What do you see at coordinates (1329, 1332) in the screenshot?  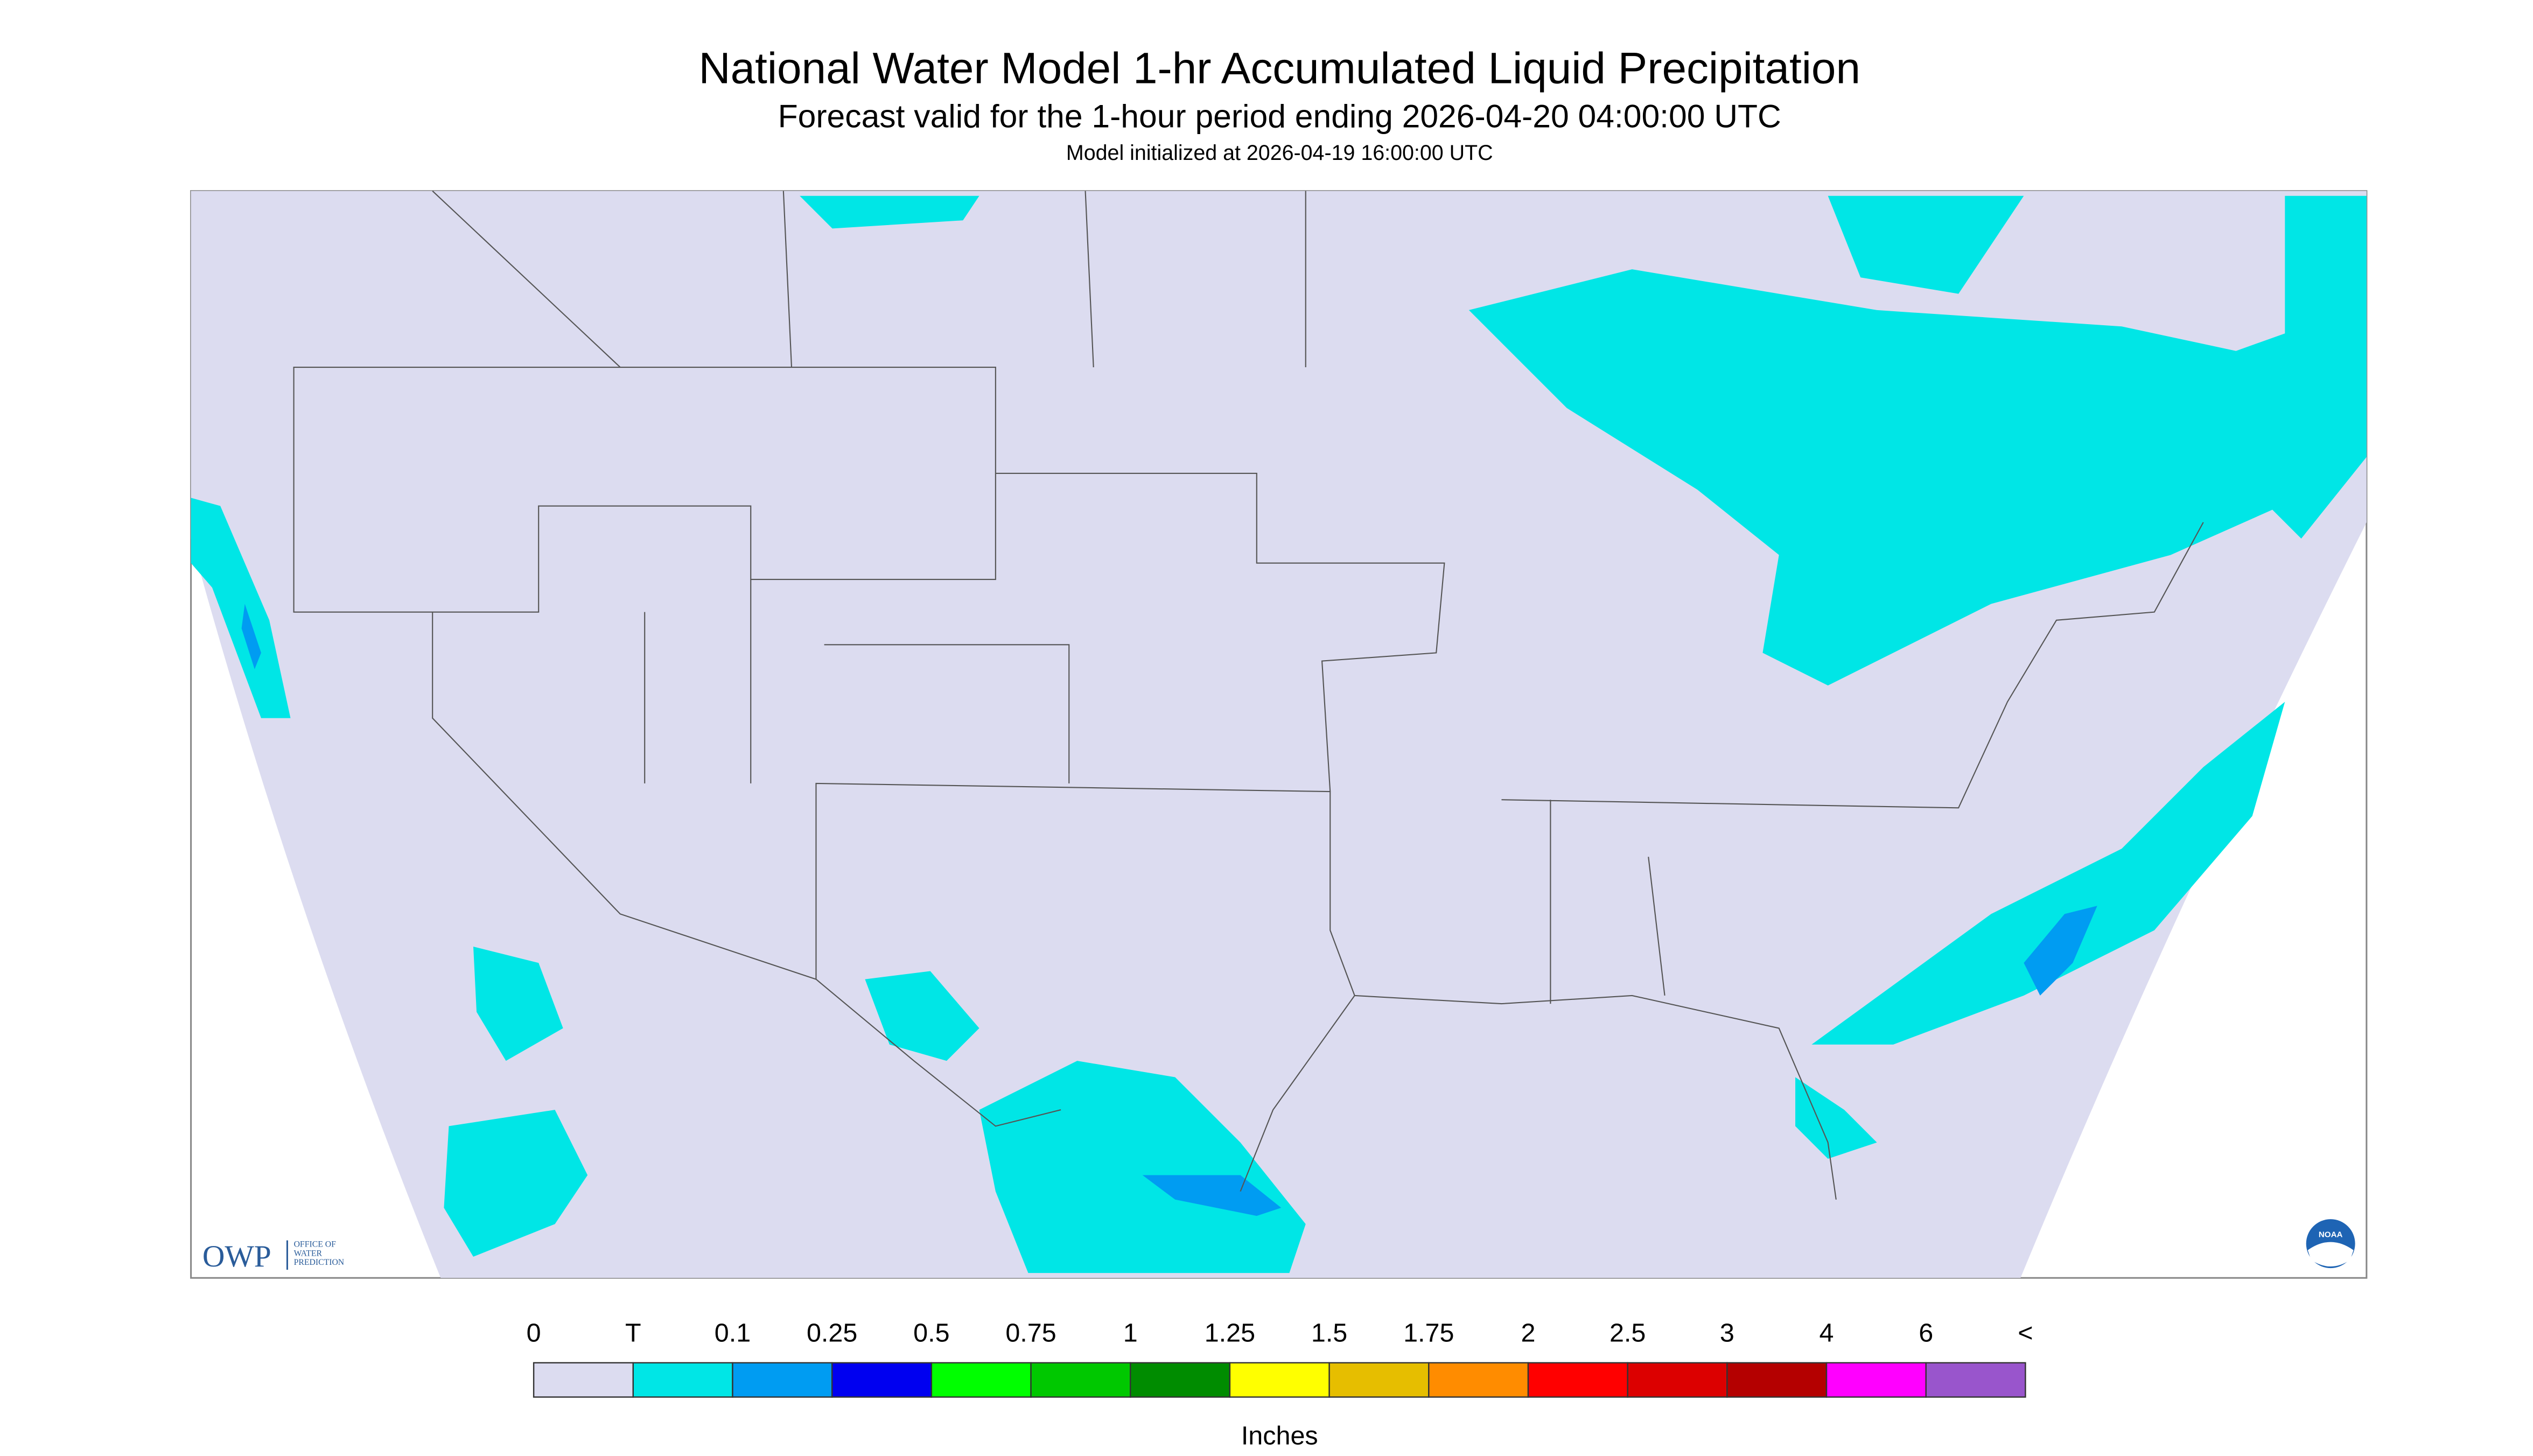 I see `legend-label: 1.5` at bounding box center [1329, 1332].